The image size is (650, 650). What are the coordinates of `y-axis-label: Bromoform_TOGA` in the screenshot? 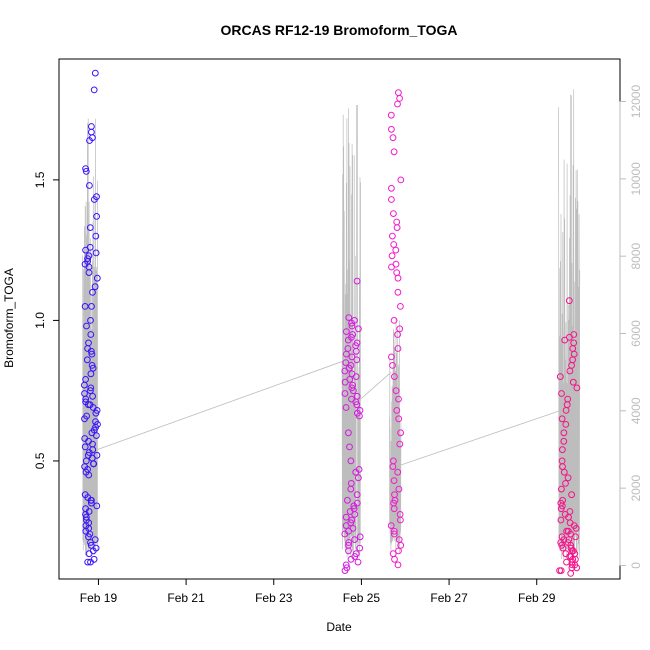 It's located at (9, 318).